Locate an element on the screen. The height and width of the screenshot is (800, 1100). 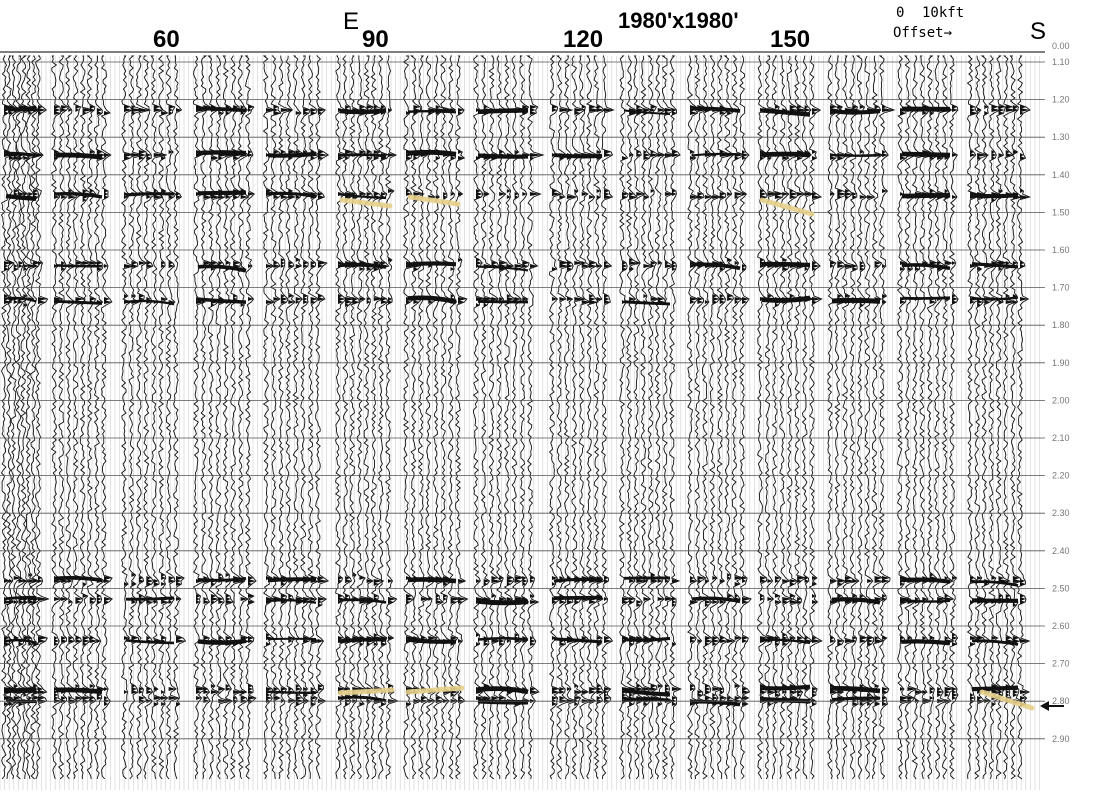
bin-size-label: 1980'x1980' is located at coordinates (678, 20).